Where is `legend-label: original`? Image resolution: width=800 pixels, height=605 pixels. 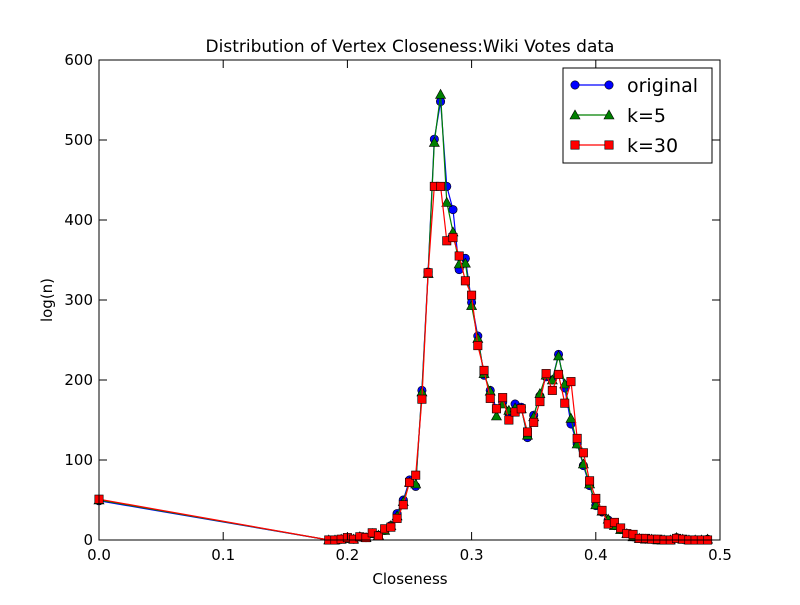 legend-label: original is located at coordinates (662, 86).